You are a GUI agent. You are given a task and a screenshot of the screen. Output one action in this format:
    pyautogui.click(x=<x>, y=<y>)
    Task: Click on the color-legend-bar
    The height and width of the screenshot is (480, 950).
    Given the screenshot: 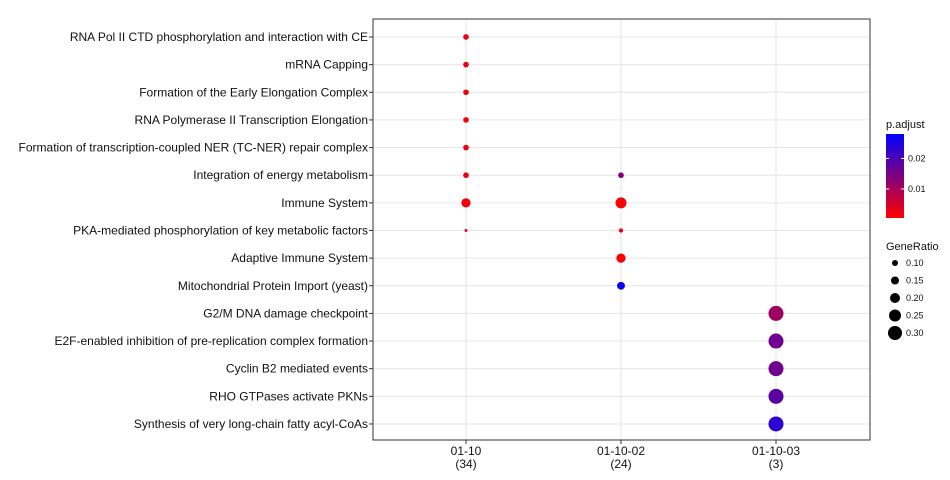 What is the action you would take?
    pyautogui.click(x=895, y=176)
    